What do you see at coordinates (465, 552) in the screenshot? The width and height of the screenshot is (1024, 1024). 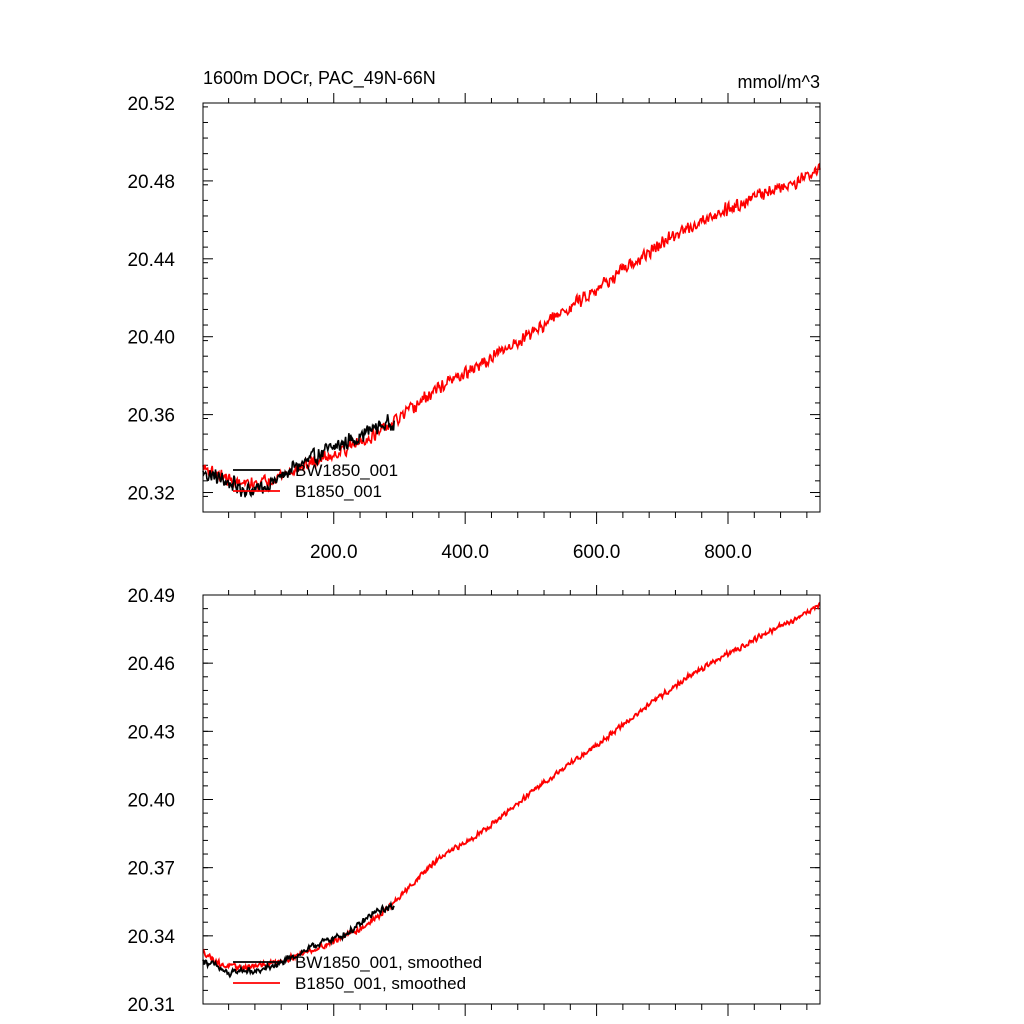 I see `x-tick-label: 400.0` at bounding box center [465, 552].